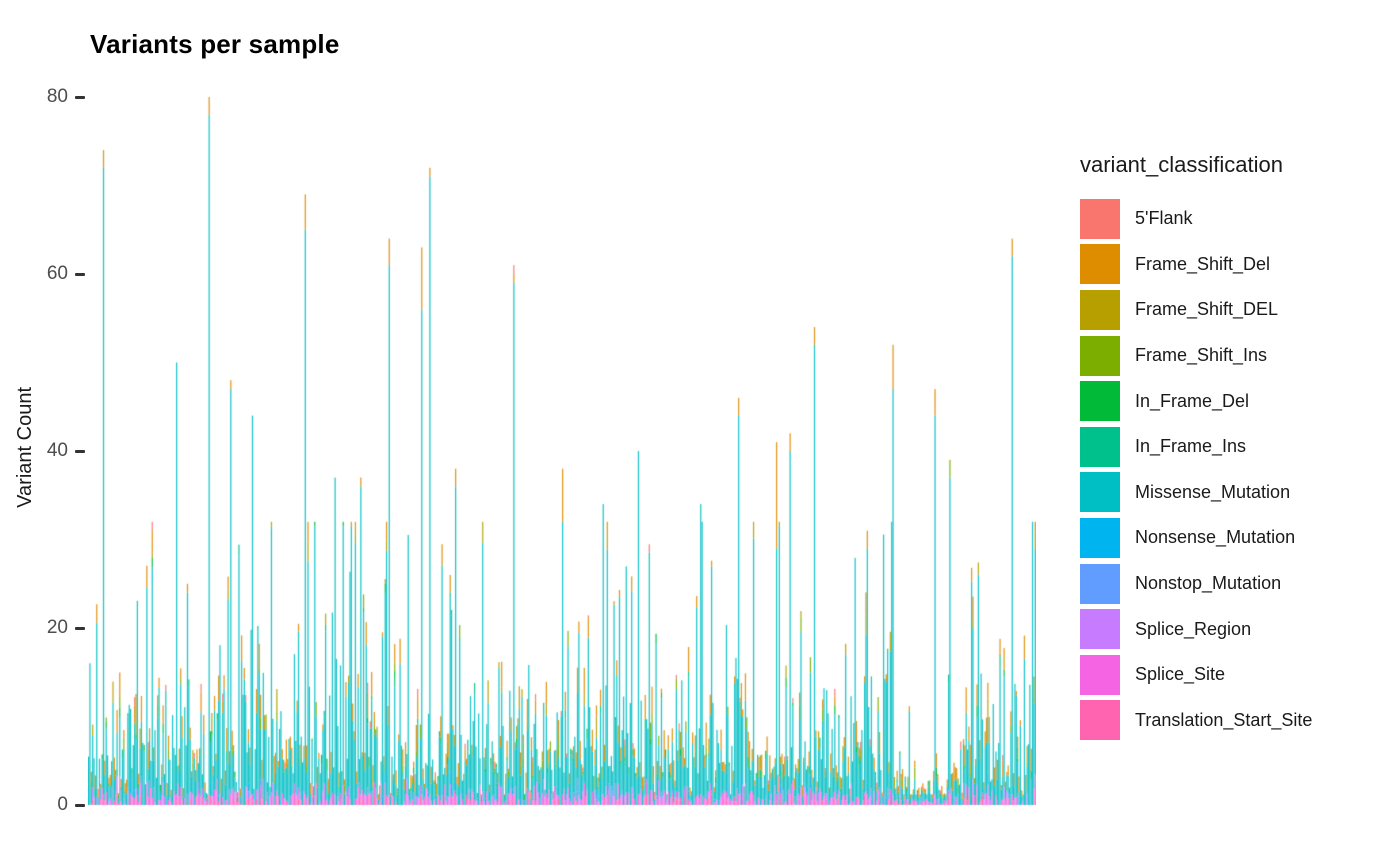 The image size is (1400, 865). Describe the element at coordinates (1201, 355) in the screenshot. I see `legend-label: Frame_Shift_Ins` at that location.